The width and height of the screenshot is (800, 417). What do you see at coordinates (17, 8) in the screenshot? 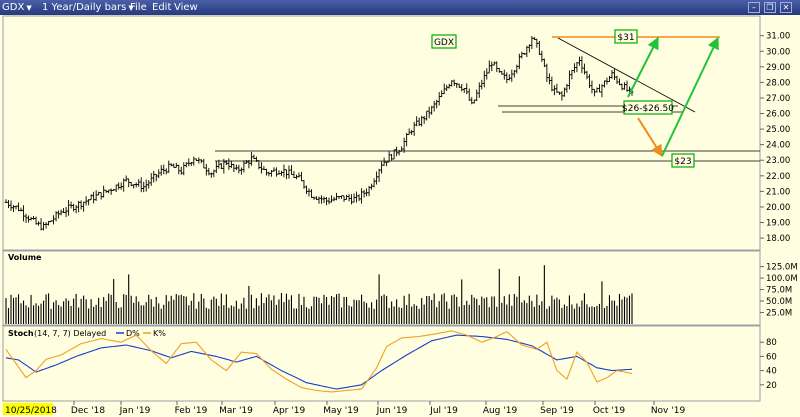
I see `symbol-menu: GDX ▼` at bounding box center [17, 8].